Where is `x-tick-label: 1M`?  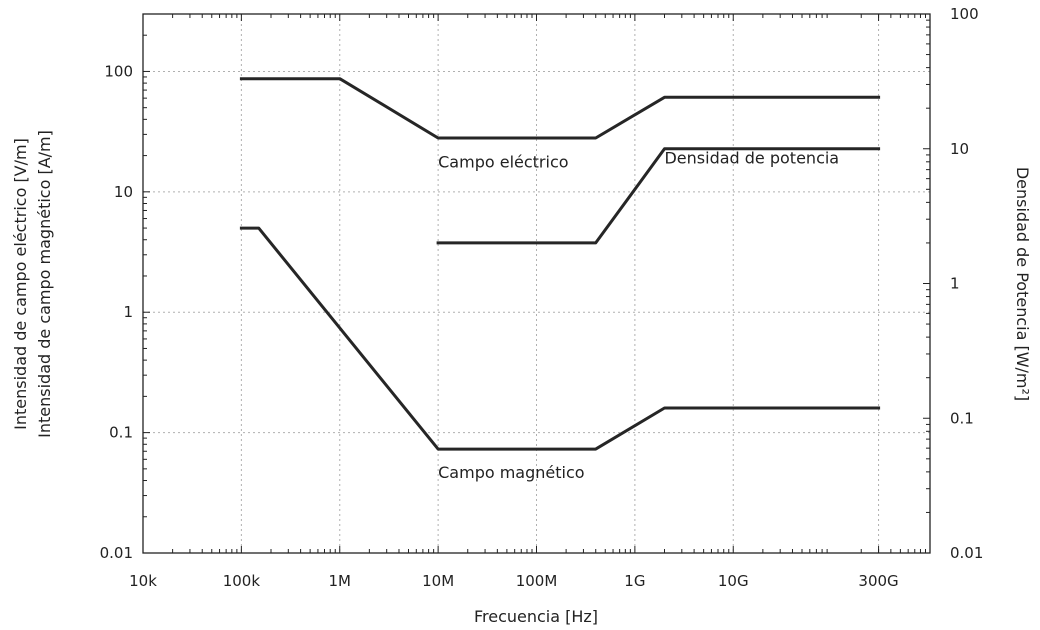
x-tick-label: 1M is located at coordinates (340, 581).